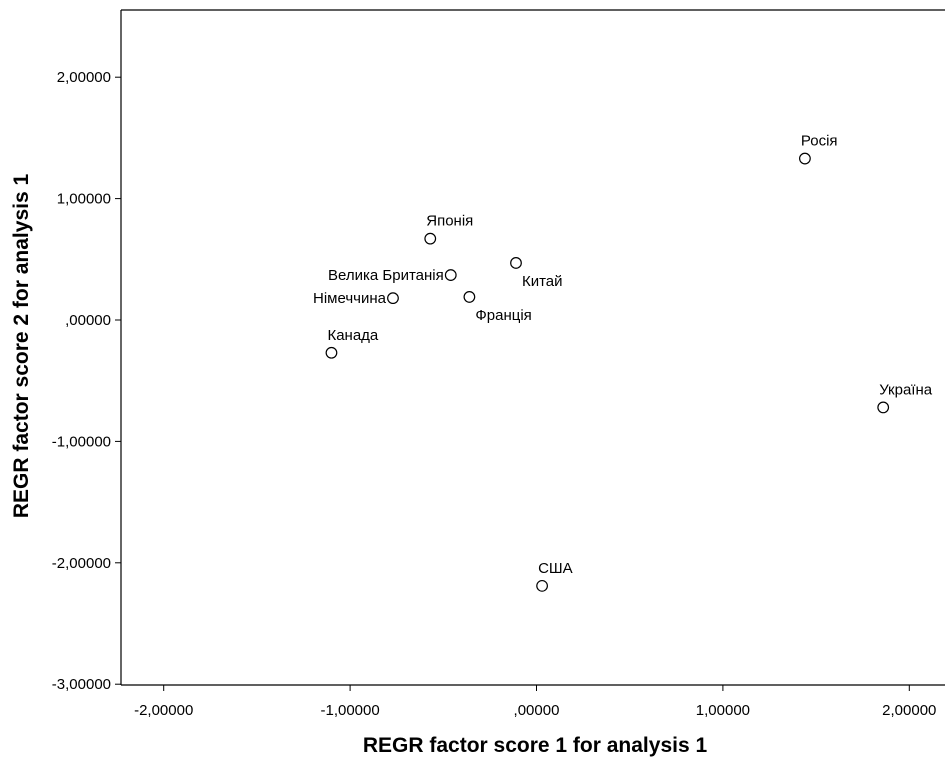  I want to click on x-tick-label: -2,00000, so click(163, 710).